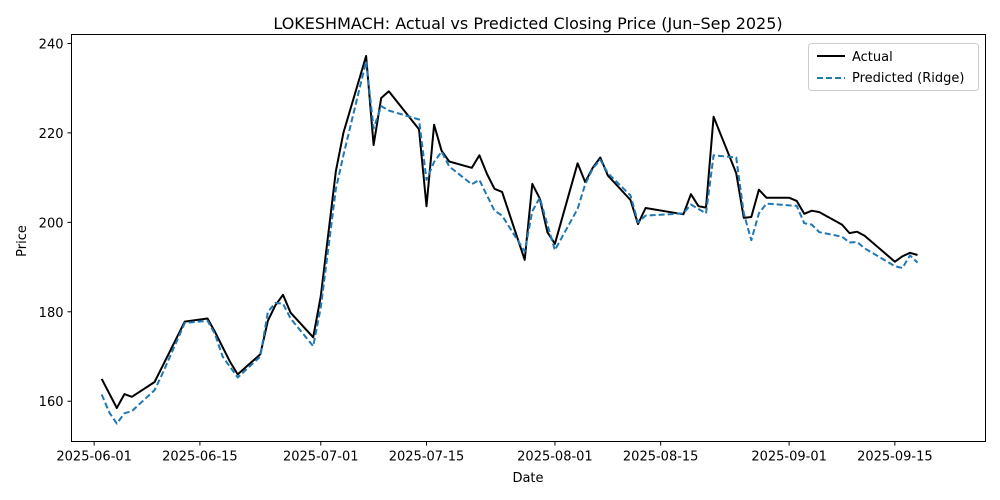 The width and height of the screenshot is (1000, 500). I want to click on x-tick-label: 2025-07-01, so click(321, 457).